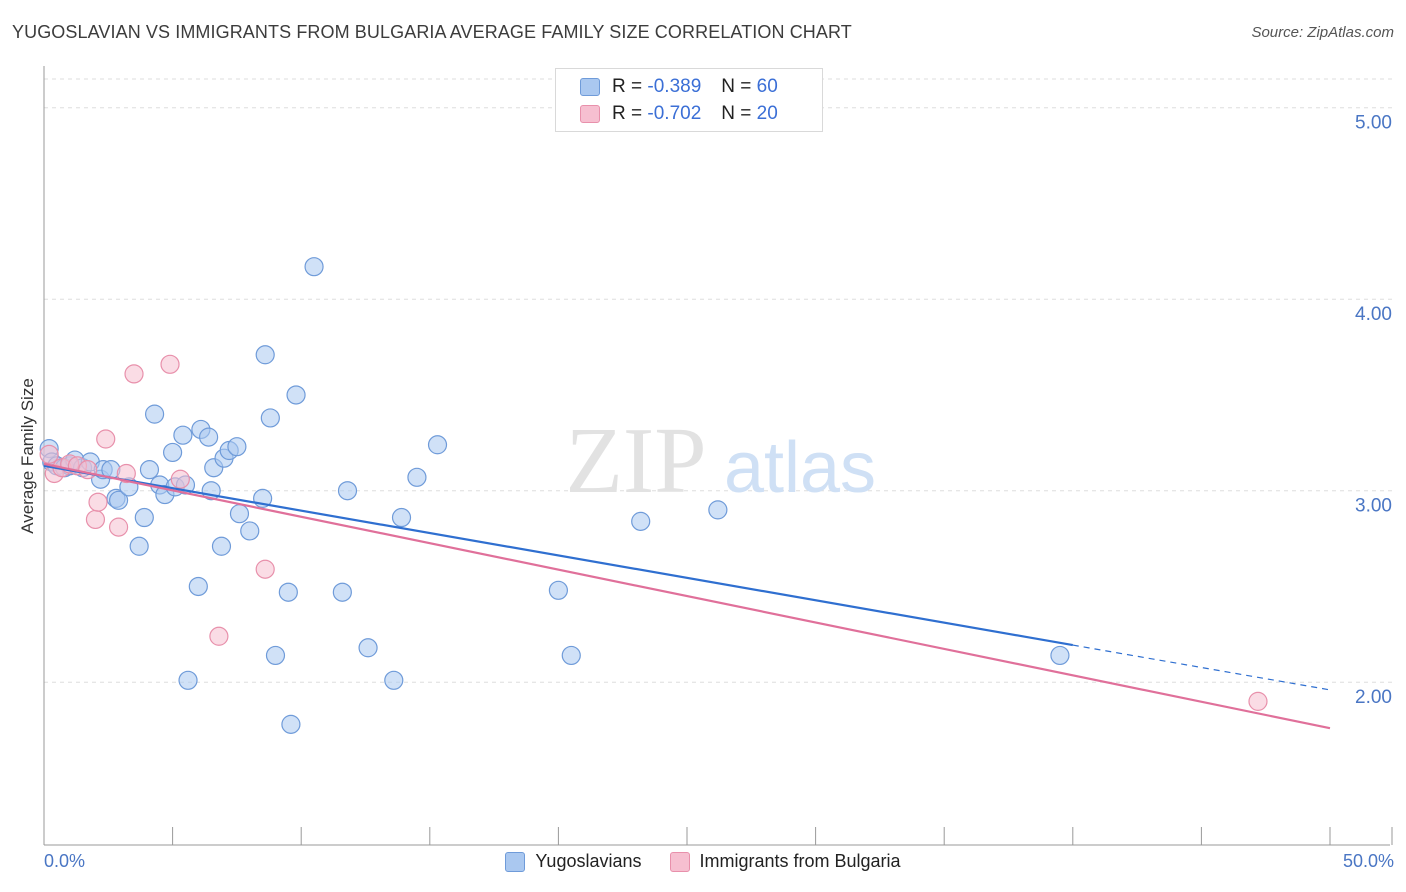  I want to click on watermark: ZIP atlas, so click(721, 461).